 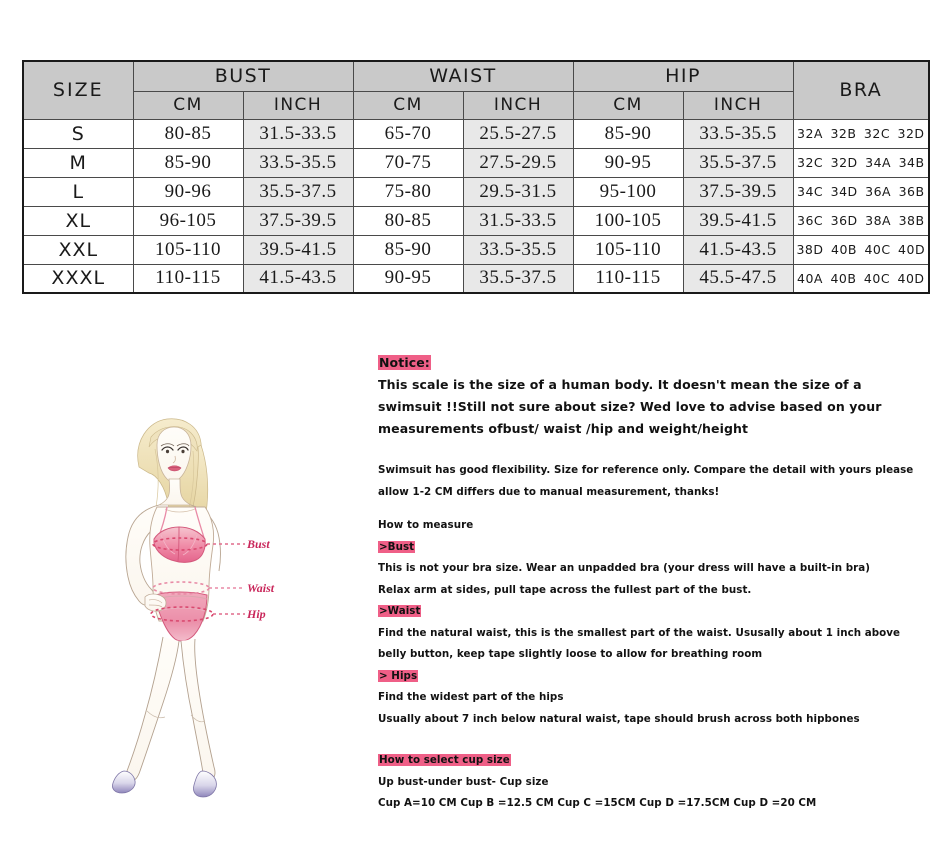 What do you see at coordinates (397, 546) in the screenshot?
I see `bust-section-heading: >Bust` at bounding box center [397, 546].